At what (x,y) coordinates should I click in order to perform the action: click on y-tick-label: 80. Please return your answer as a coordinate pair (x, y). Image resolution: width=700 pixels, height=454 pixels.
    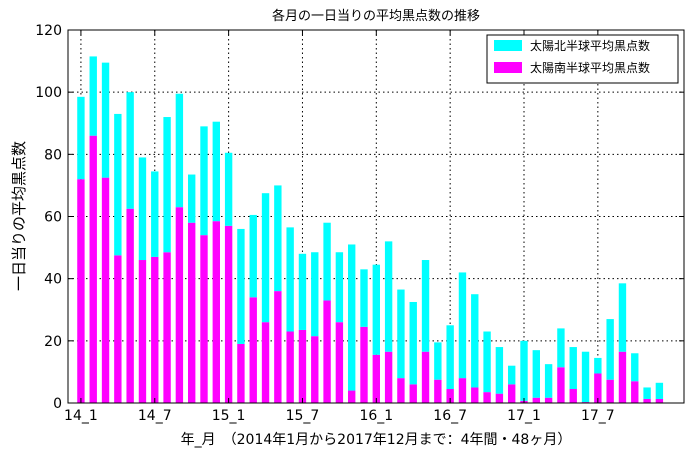
    Looking at the image, I should click on (53, 155).